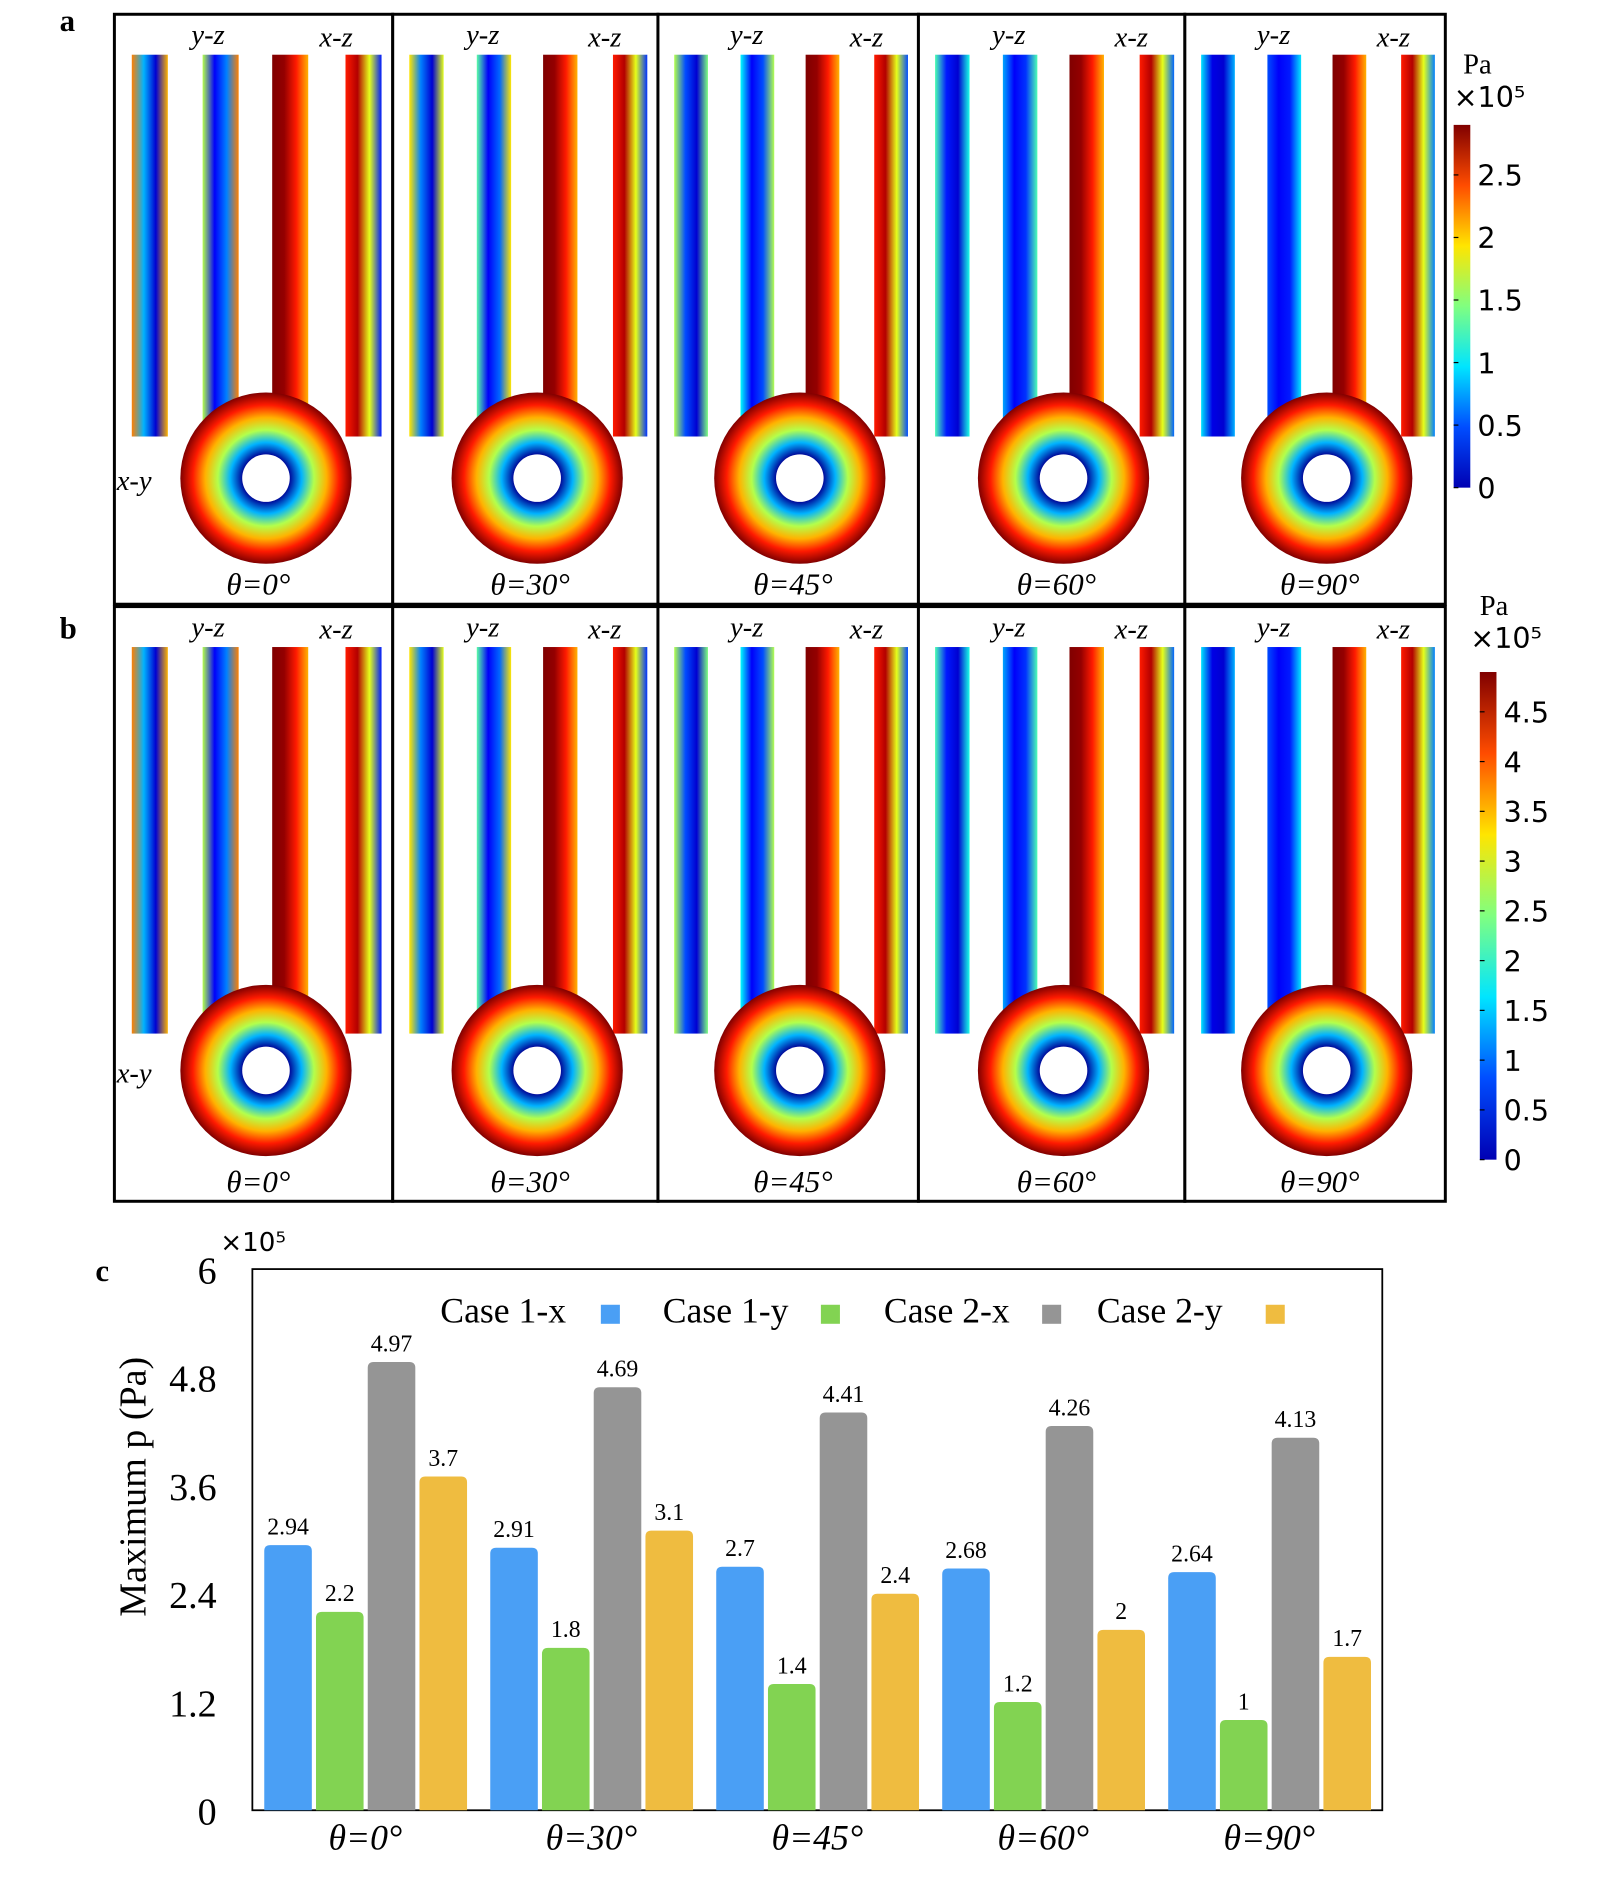 The image size is (1618, 1884). I want to click on y-tick-label: 1.2, so click(193, 1704).